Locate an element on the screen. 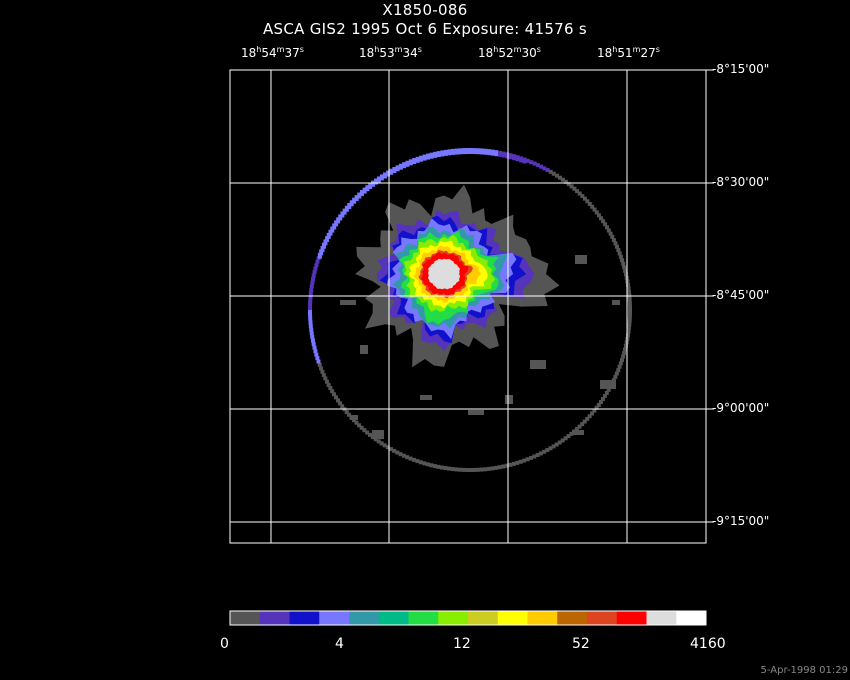 Image resolution: width=850 pixels, height=680 pixels. dec-tick-label: -9°00'00" is located at coordinates (741, 408).